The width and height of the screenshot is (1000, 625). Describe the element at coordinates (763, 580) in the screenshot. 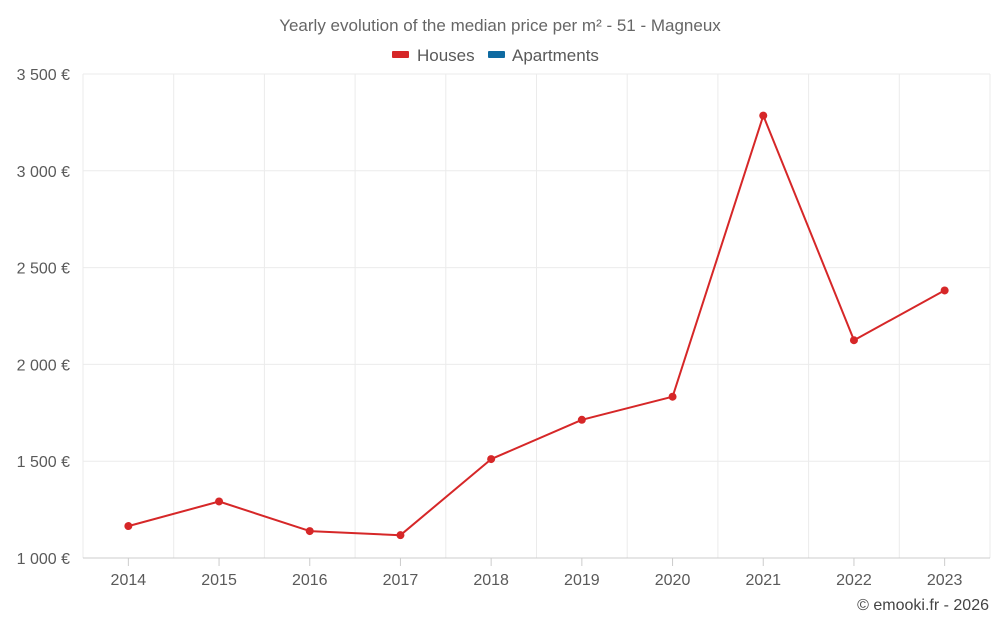

I see `x-tick-label: 2021` at that location.